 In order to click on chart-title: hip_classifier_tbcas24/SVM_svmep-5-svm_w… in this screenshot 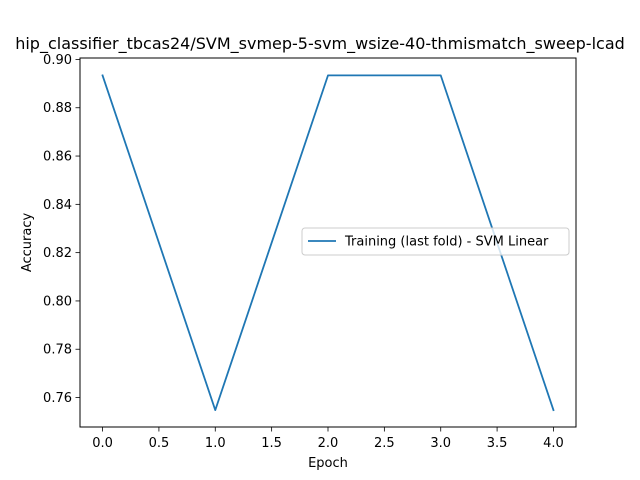, I will do `click(320, 44)`.